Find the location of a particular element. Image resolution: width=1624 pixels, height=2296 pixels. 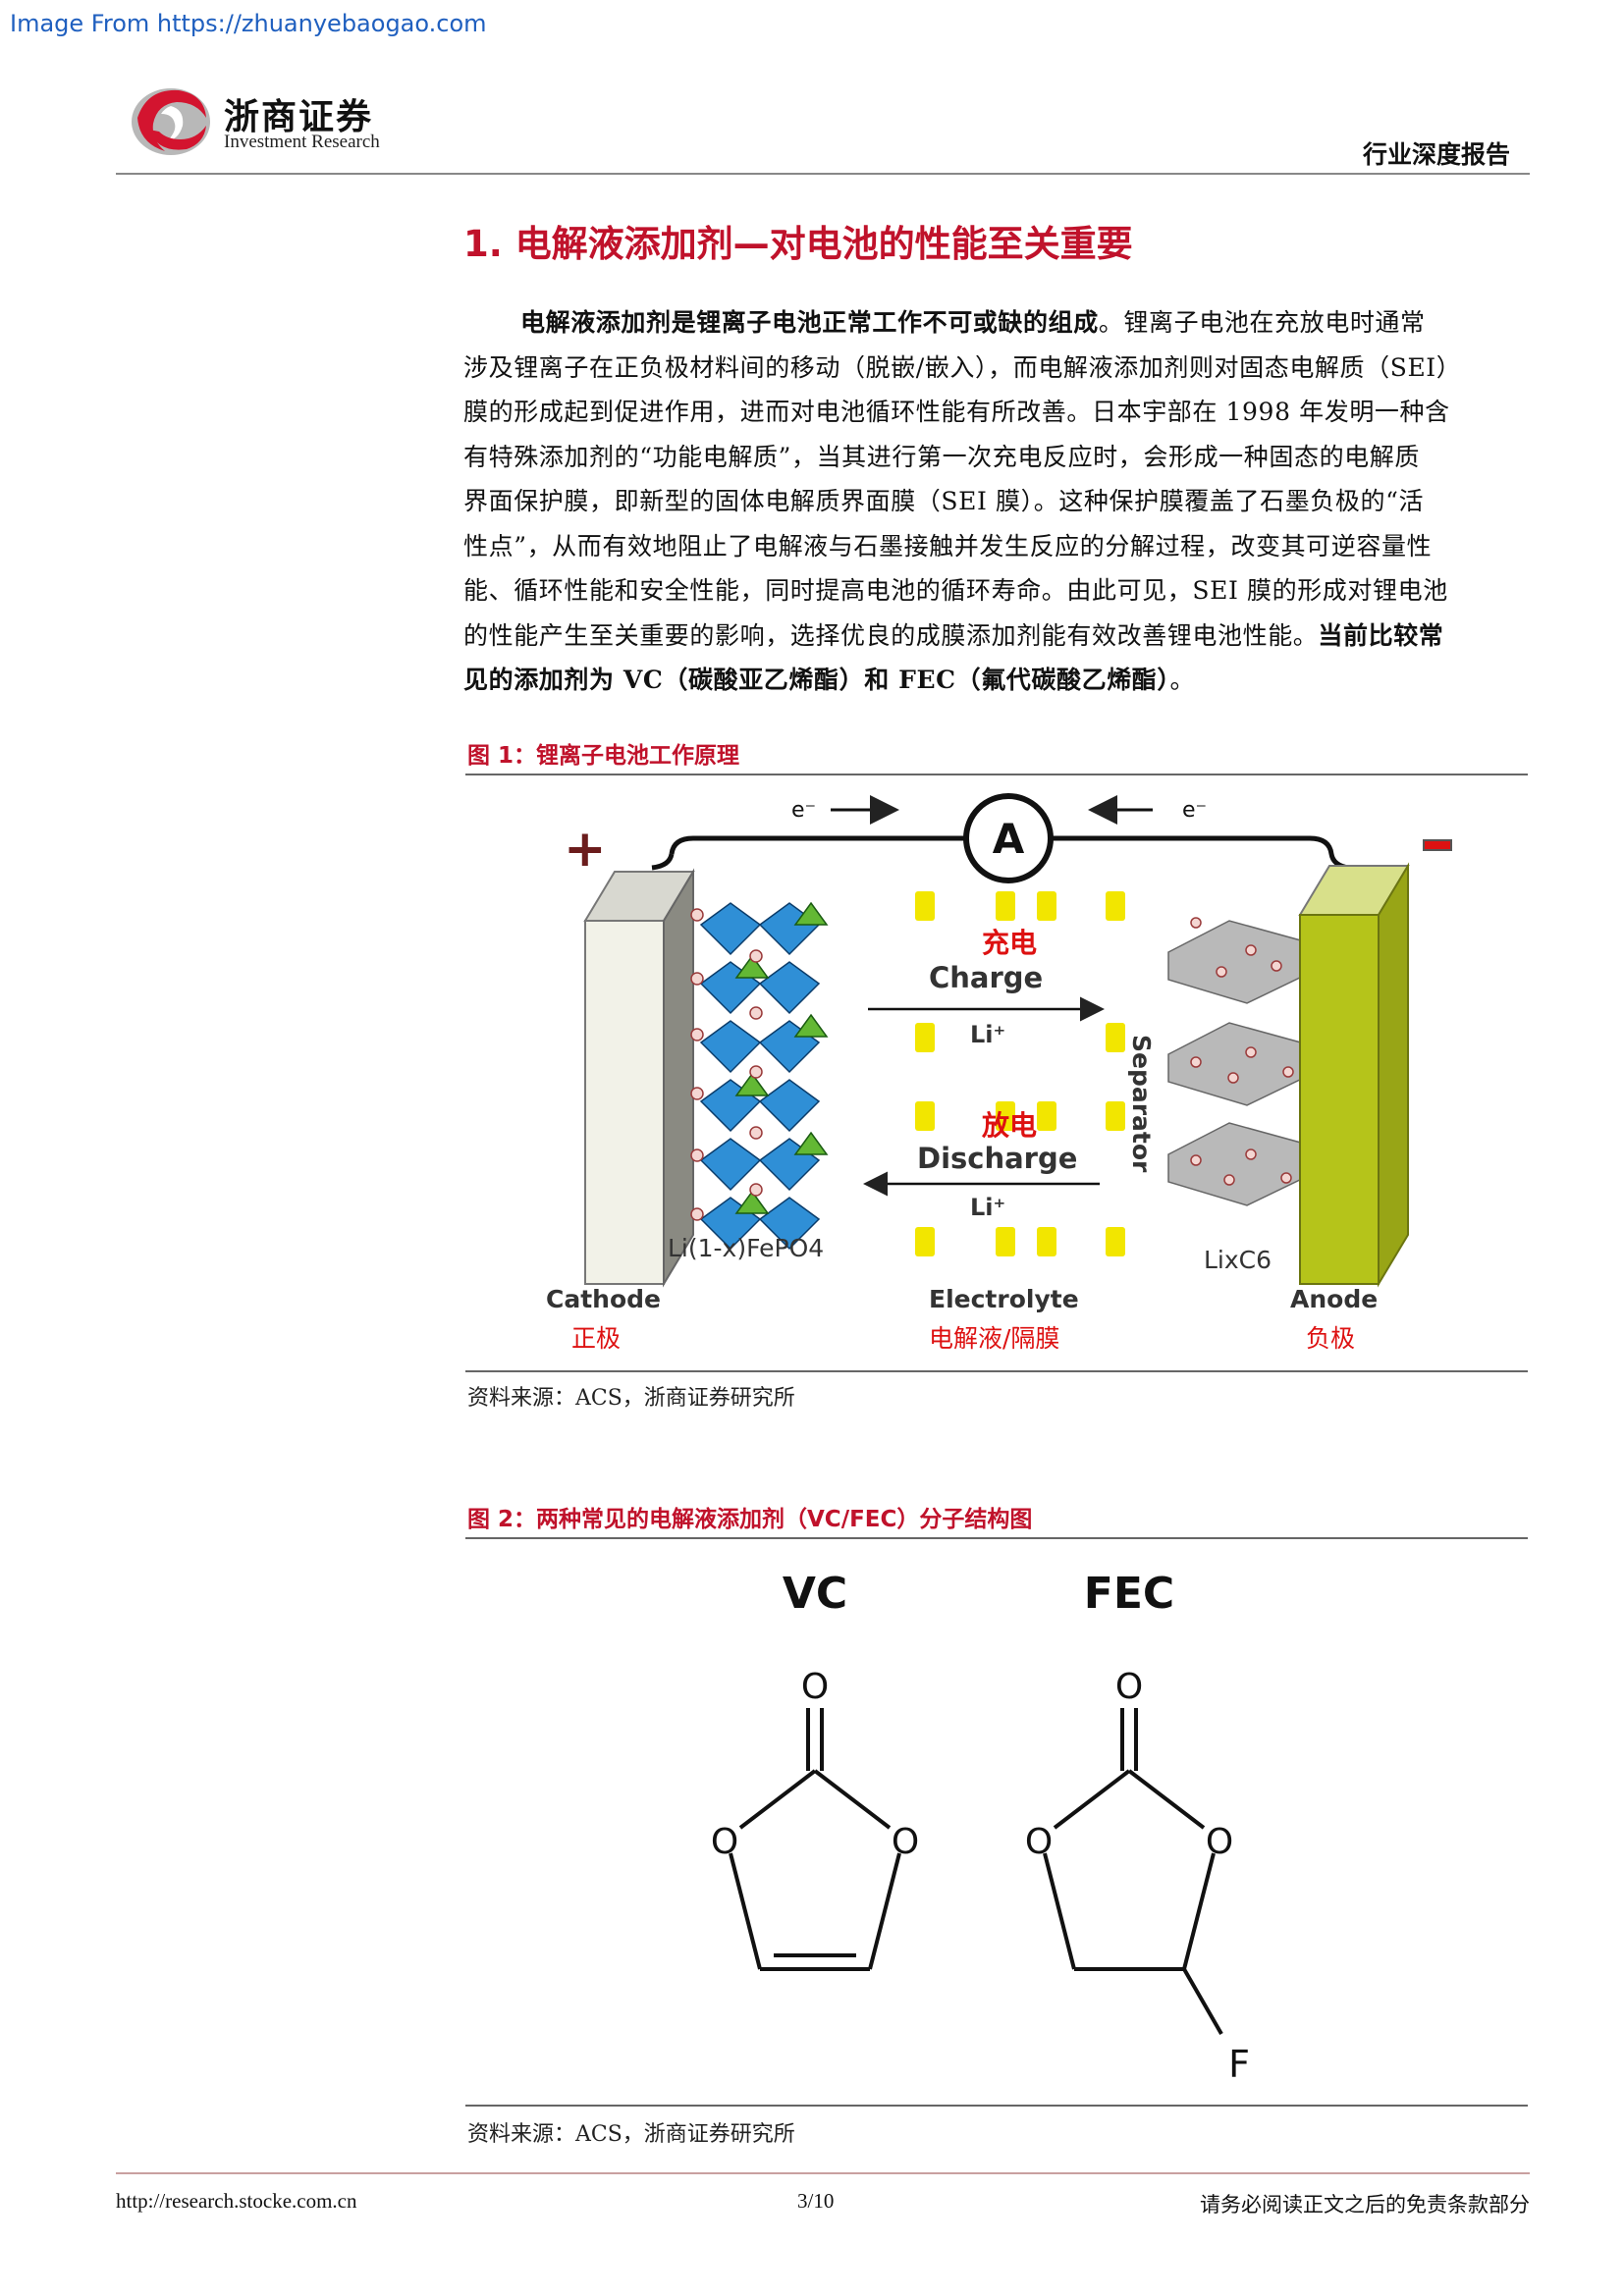

figure1-top-rule is located at coordinates (996, 774).